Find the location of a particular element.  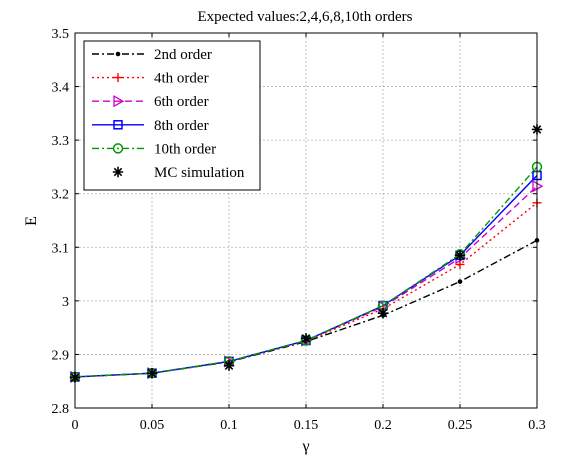

legend-entry: 2nd order is located at coordinates (152, 55).